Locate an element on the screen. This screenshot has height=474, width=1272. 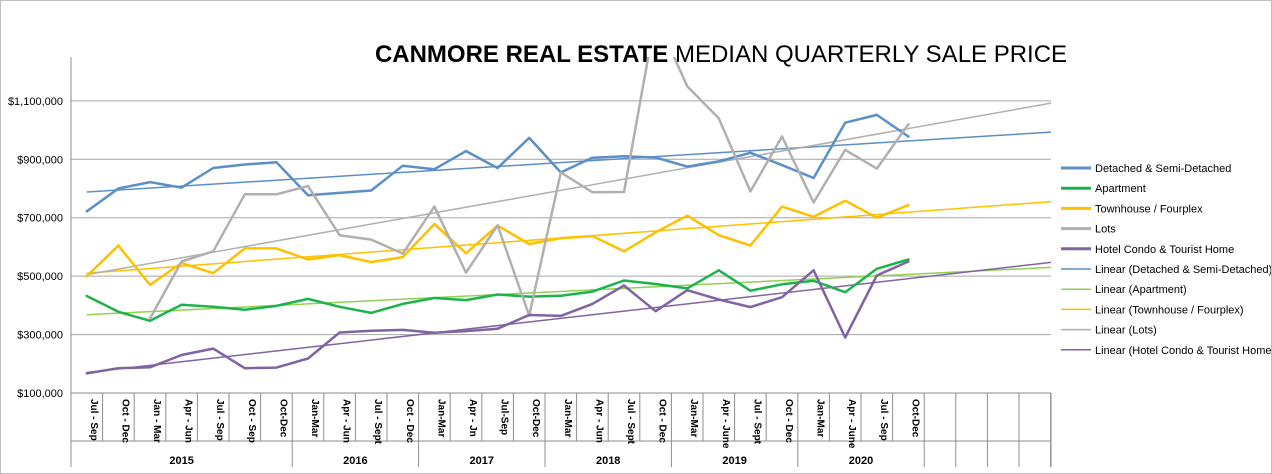
y-tick-label: $900,000 is located at coordinates (40, 160).